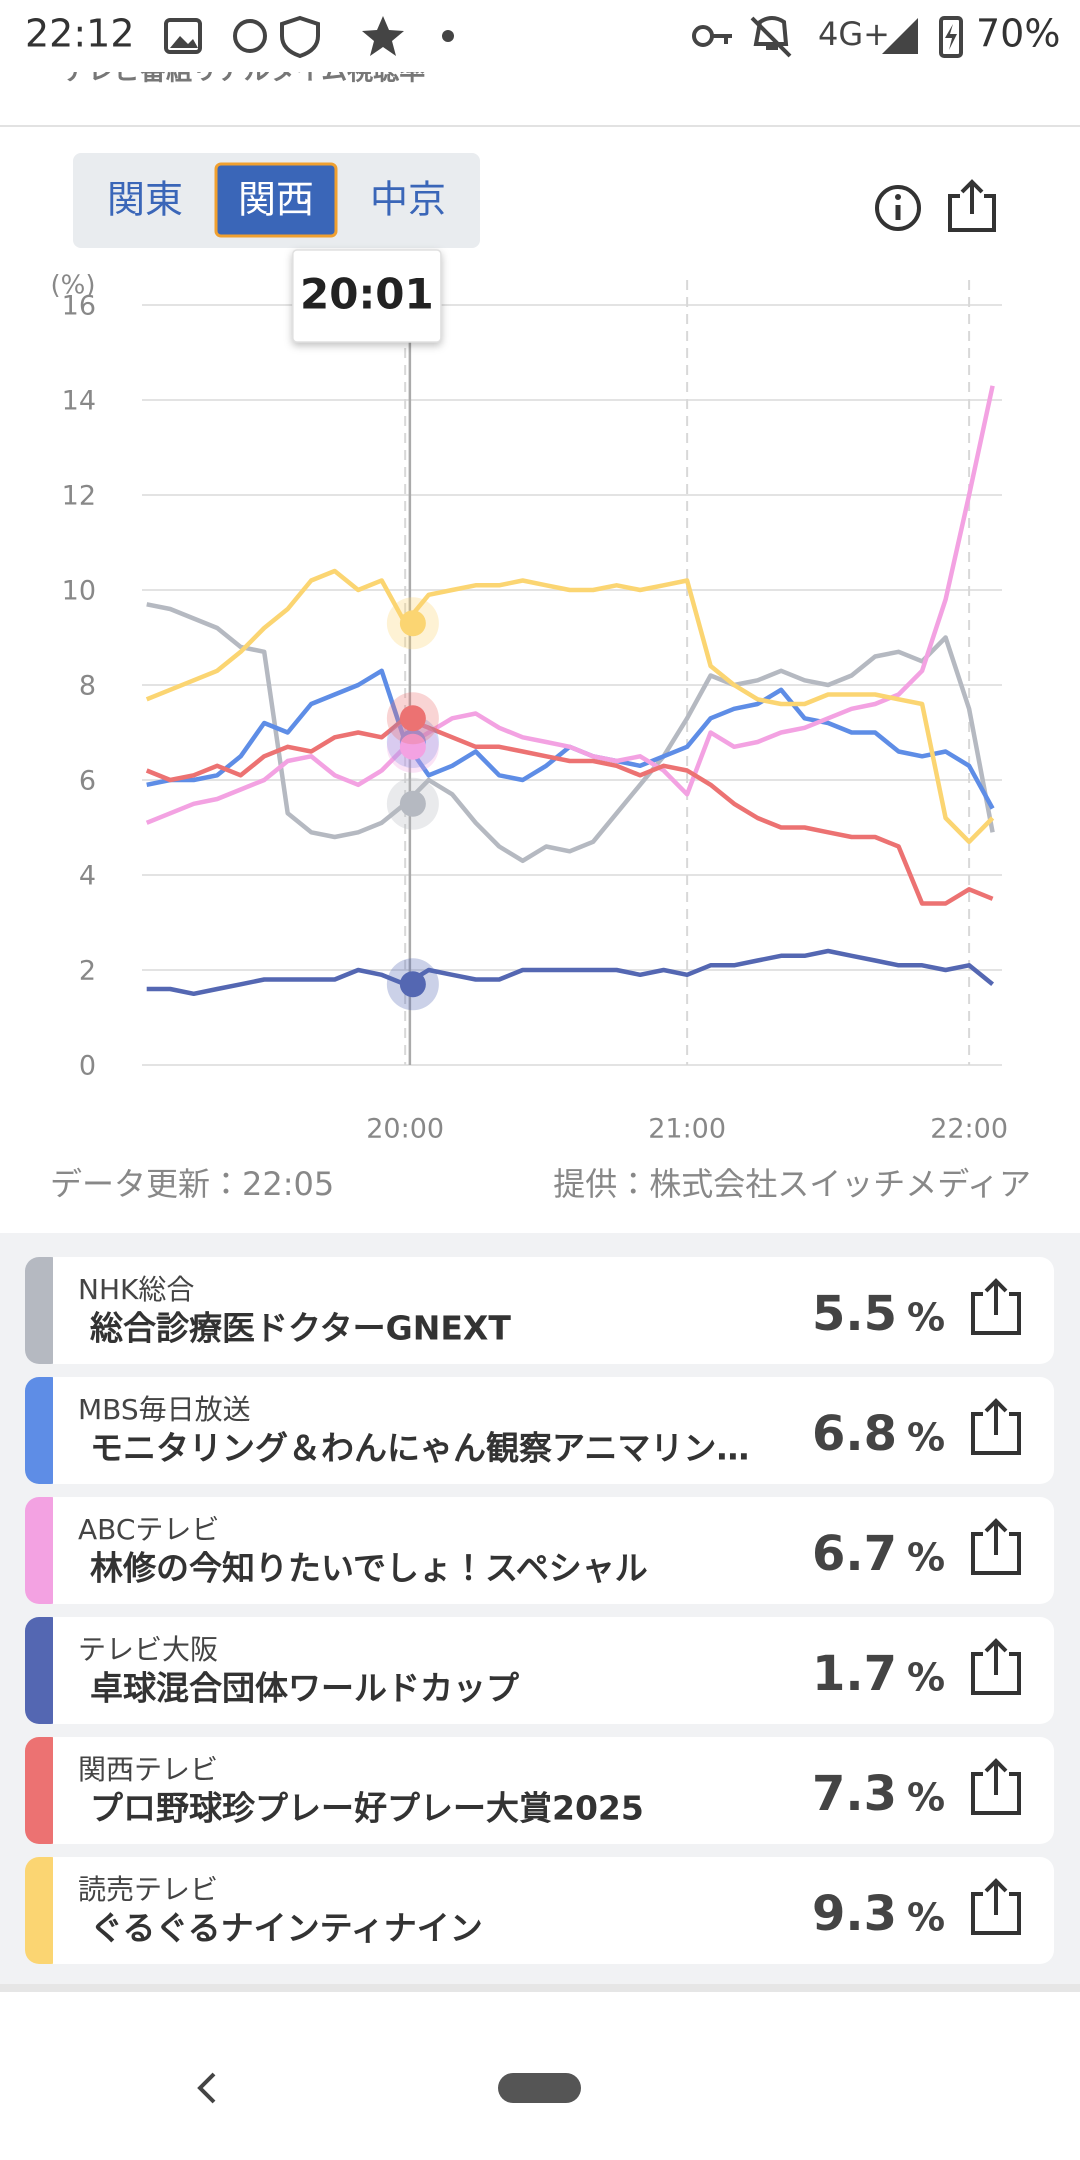 The image size is (1080, 2160). Describe the element at coordinates (854, 1914) in the screenshot. I see `rating: 9.3` at that location.